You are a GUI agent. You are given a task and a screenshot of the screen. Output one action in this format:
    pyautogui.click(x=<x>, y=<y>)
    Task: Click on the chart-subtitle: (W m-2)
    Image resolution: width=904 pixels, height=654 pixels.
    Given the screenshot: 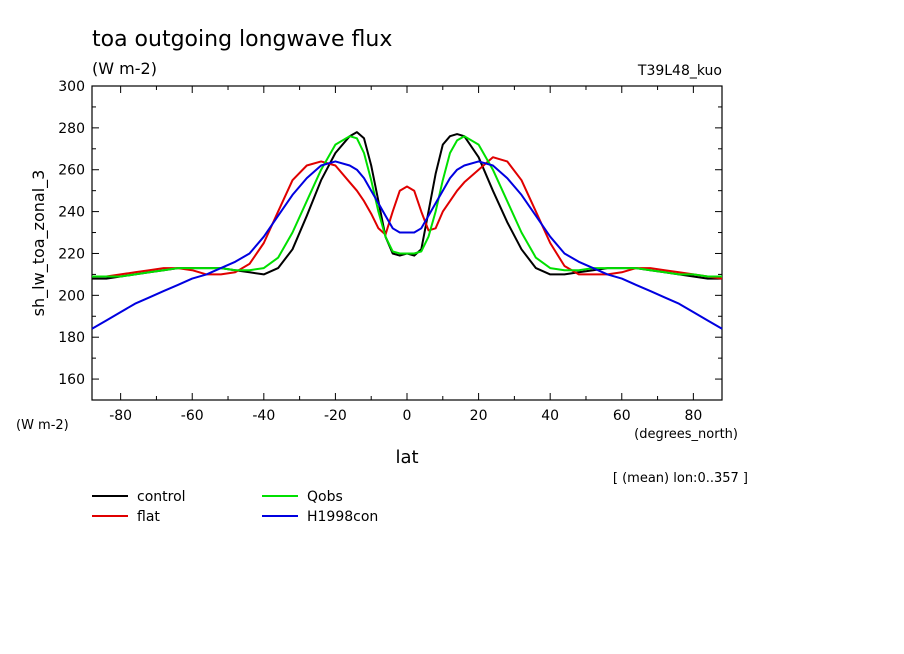 What is the action you would take?
    pyautogui.click(x=124, y=68)
    